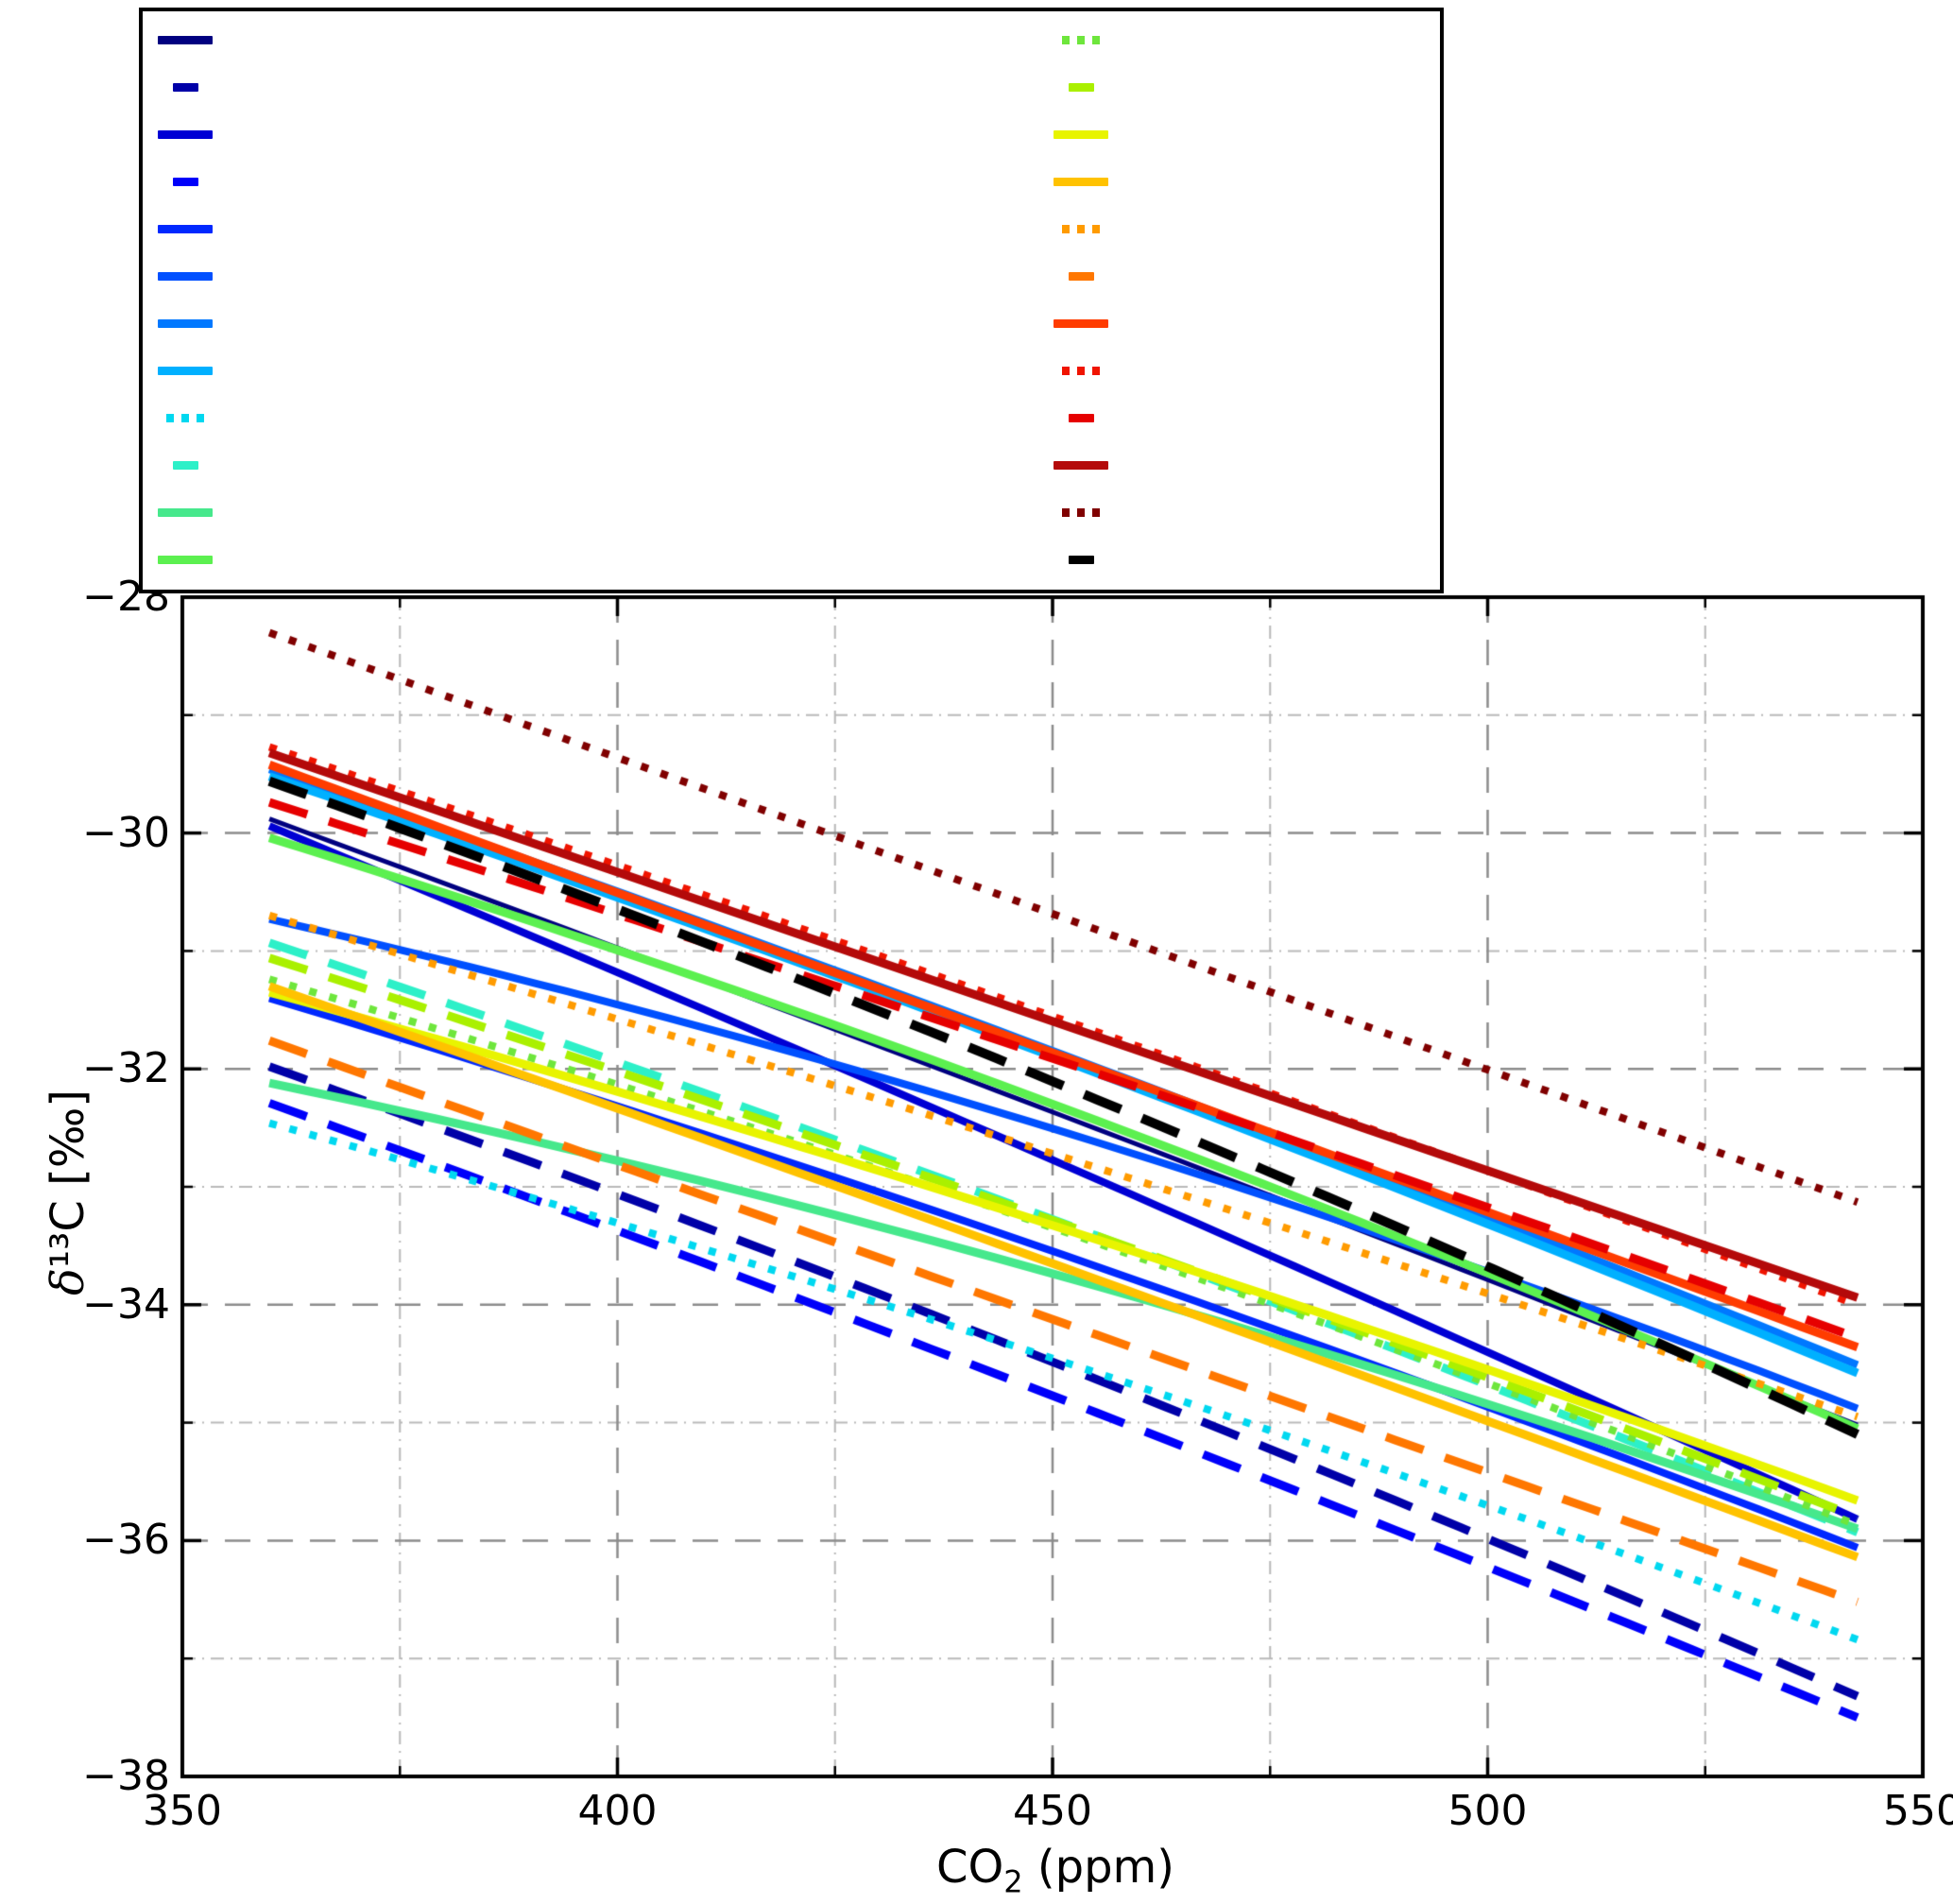 This screenshot has height=1904, width=1953. What do you see at coordinates (126, 1068) in the screenshot?
I see `y-tick-label: −32` at bounding box center [126, 1068].